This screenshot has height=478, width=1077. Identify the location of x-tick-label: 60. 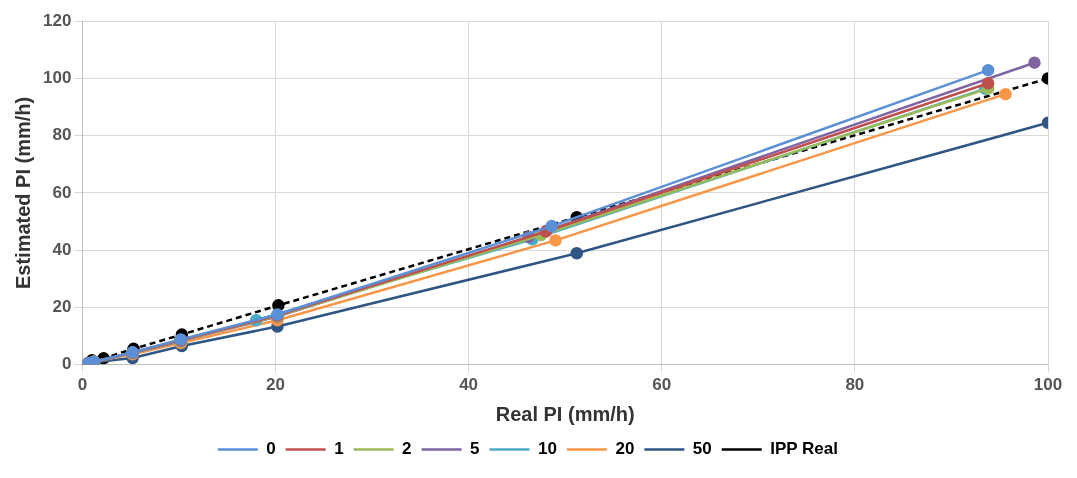
(662, 385).